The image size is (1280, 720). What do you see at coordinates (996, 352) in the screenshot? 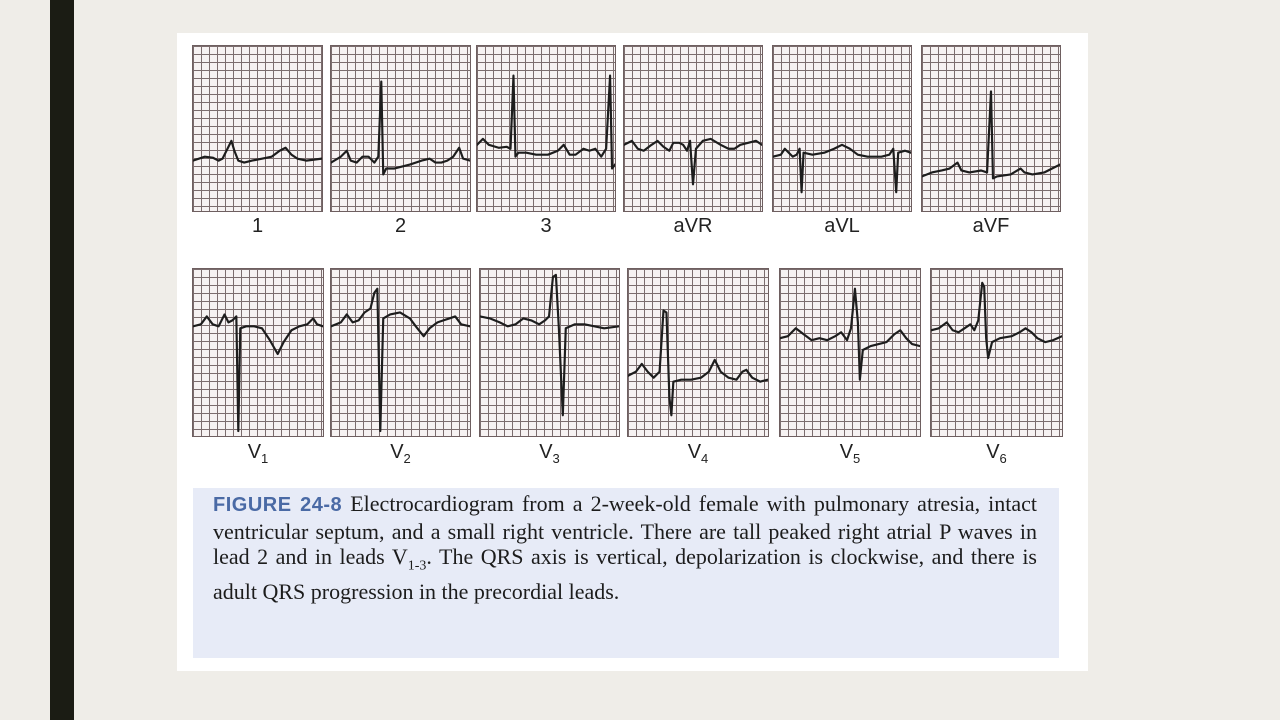
I see `ecg-strip-lead-v6` at bounding box center [996, 352].